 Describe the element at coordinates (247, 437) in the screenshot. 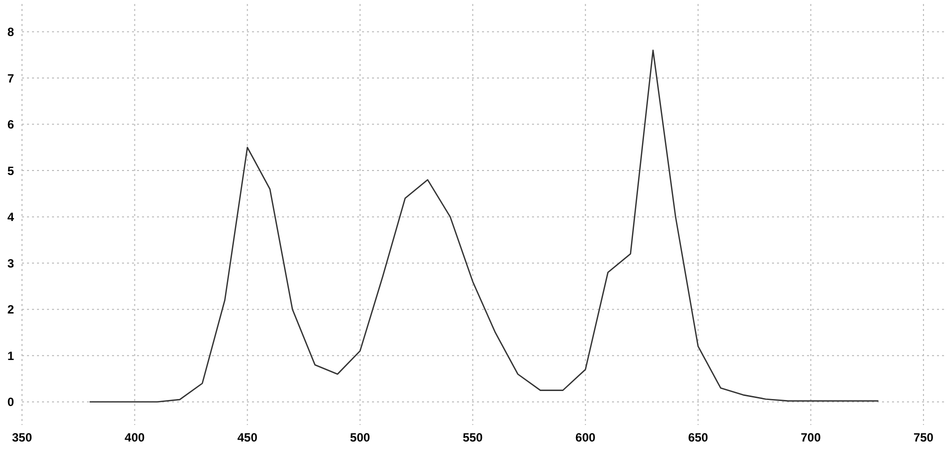

I see `x-tick-label: 450` at that location.